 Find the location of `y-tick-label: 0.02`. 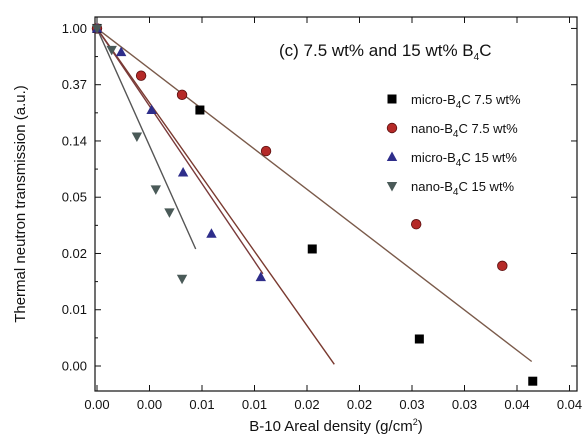

y-tick-label: 0.02 is located at coordinates (74, 253).